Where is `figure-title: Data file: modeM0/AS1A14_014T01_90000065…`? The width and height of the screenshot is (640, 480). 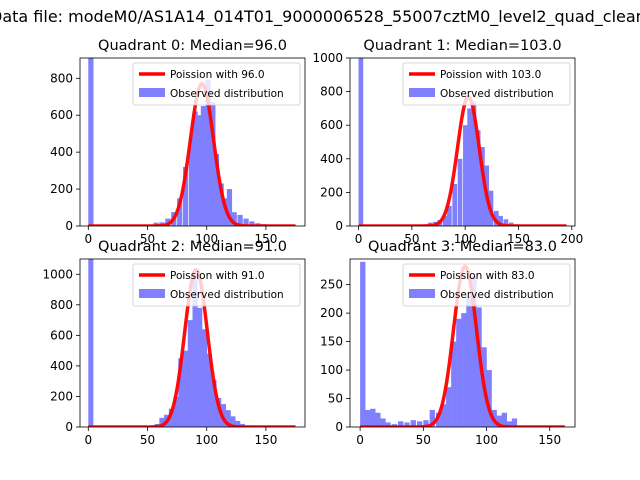 figure-title: Data file: modeM0/AS1A14_014T01_90000065… is located at coordinates (320, 16).